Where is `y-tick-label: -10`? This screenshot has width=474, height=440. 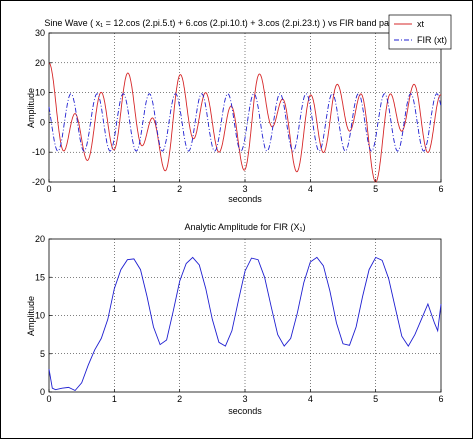 y-tick-label: -10 is located at coordinates (38, 152).